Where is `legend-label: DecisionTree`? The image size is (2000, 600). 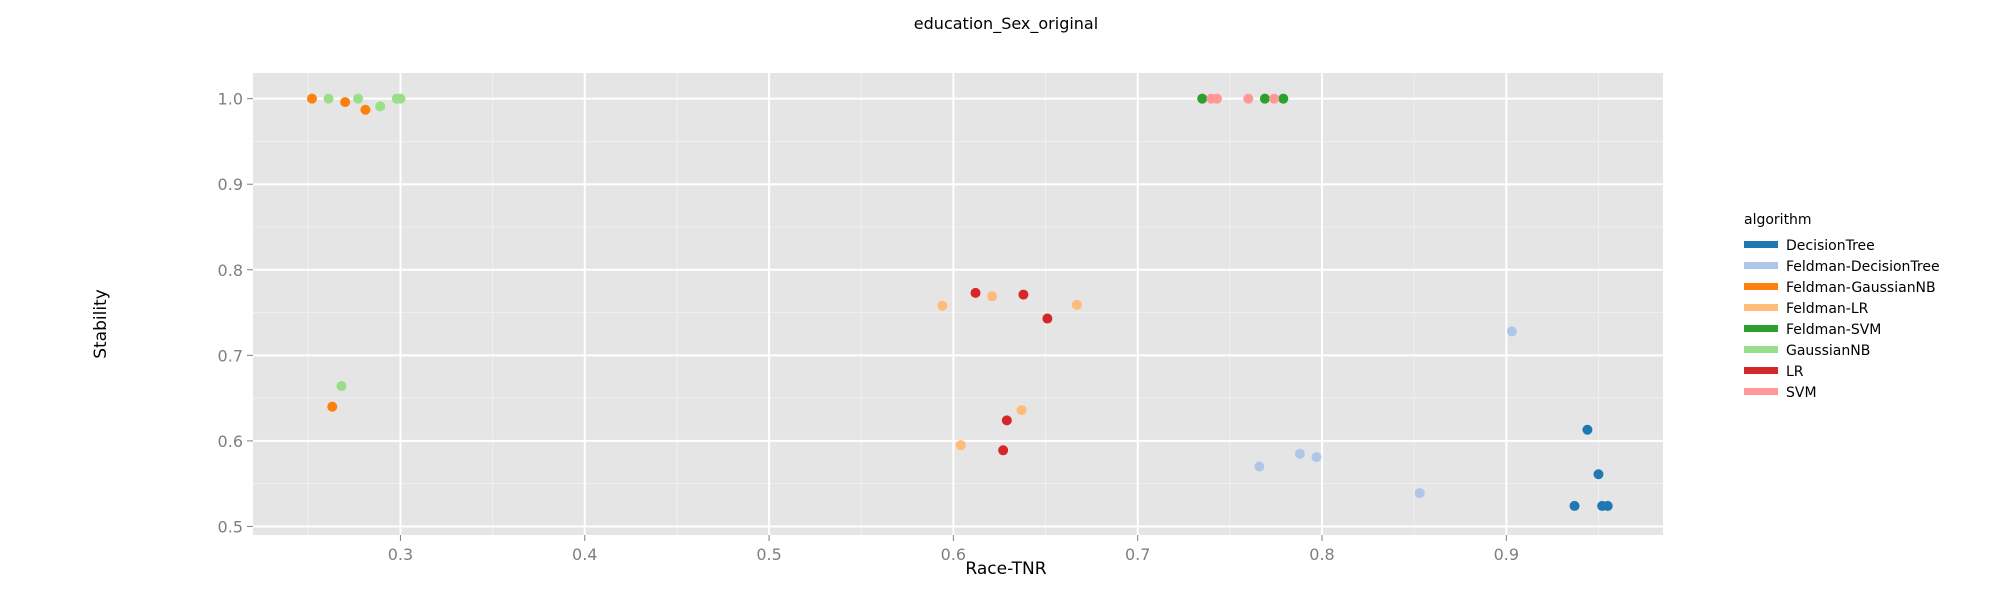 legend-label: DecisionTree is located at coordinates (1830, 246).